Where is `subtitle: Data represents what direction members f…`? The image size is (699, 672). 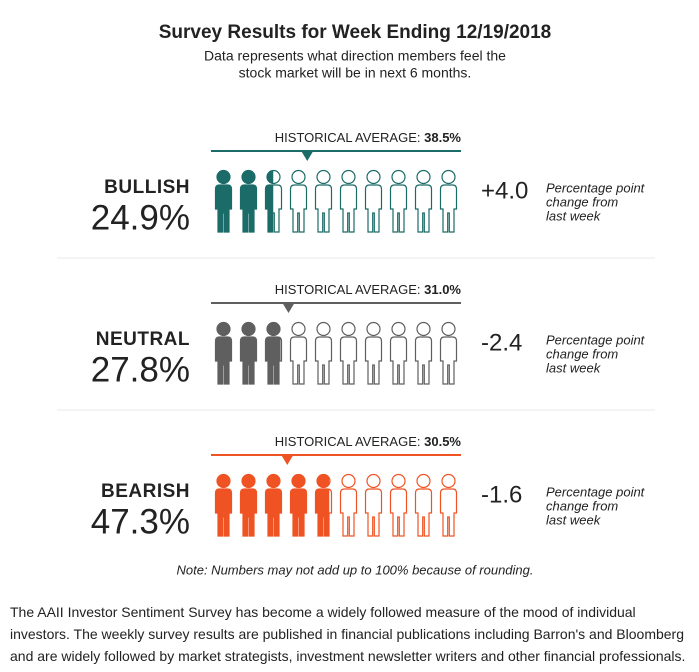
subtitle: Data represents what direction members f… is located at coordinates (355, 56).